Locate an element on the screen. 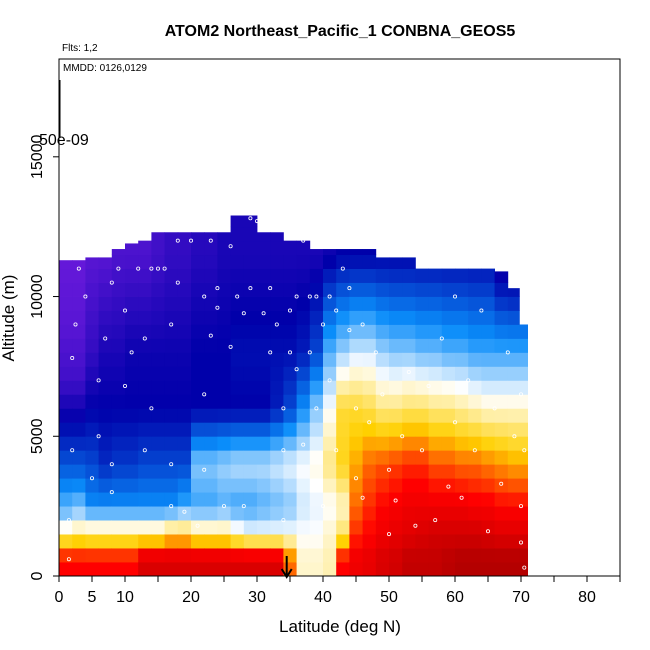 This screenshot has height=650, width=650. x-tick-label: 60 is located at coordinates (455, 597).